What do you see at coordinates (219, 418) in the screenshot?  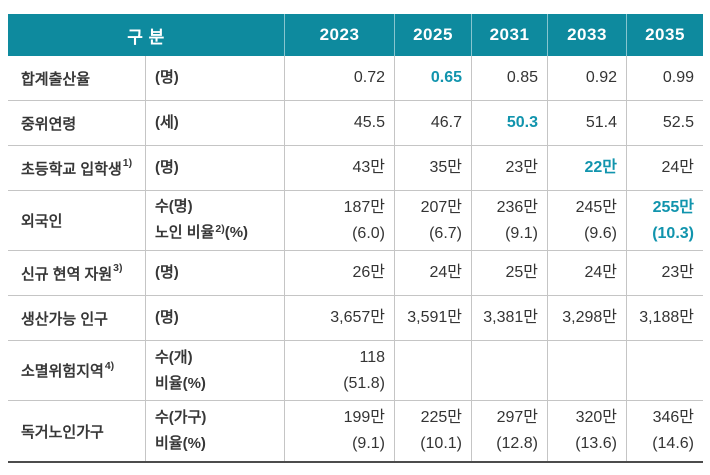 I see `unit-line: 수(가구)` at bounding box center [219, 418].